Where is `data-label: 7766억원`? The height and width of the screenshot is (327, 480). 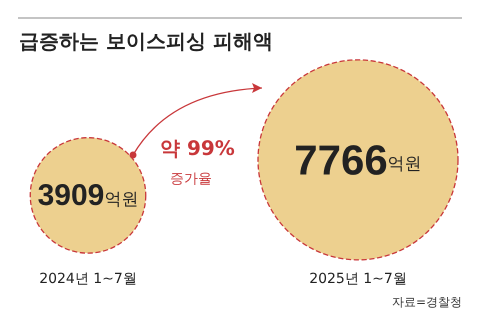
data-label: 7766억원 is located at coordinates (358, 160).